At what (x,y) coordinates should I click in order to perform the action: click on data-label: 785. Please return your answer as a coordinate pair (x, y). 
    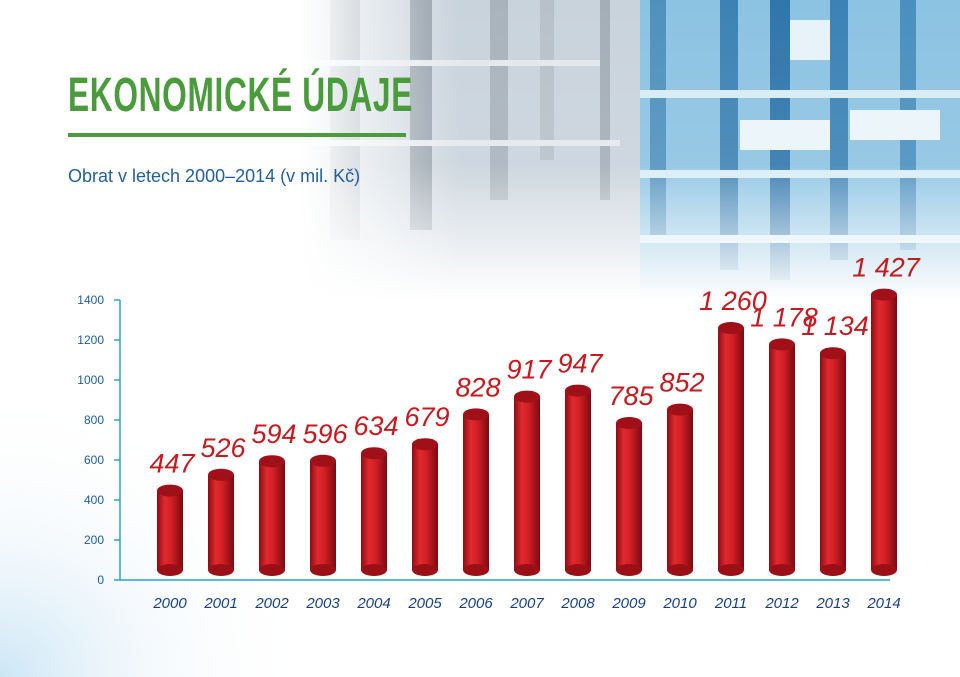
    Looking at the image, I should click on (631, 396).